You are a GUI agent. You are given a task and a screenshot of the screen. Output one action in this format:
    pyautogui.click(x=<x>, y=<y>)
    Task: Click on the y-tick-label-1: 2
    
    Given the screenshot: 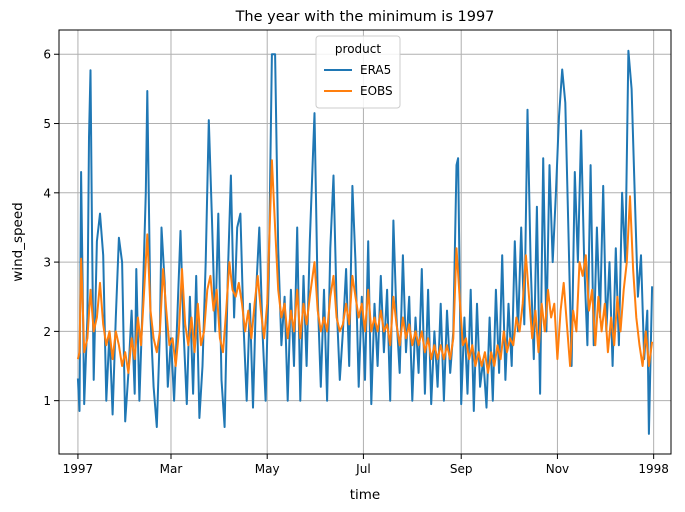 What is the action you would take?
    pyautogui.click(x=47, y=332)
    